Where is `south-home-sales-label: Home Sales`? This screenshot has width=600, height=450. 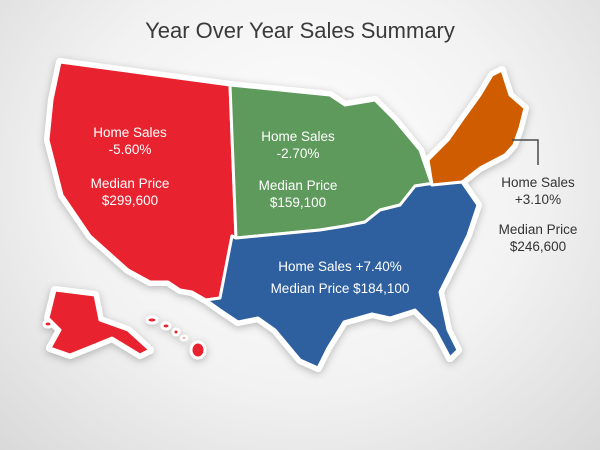 south-home-sales-label: Home Sales is located at coordinates (315, 266).